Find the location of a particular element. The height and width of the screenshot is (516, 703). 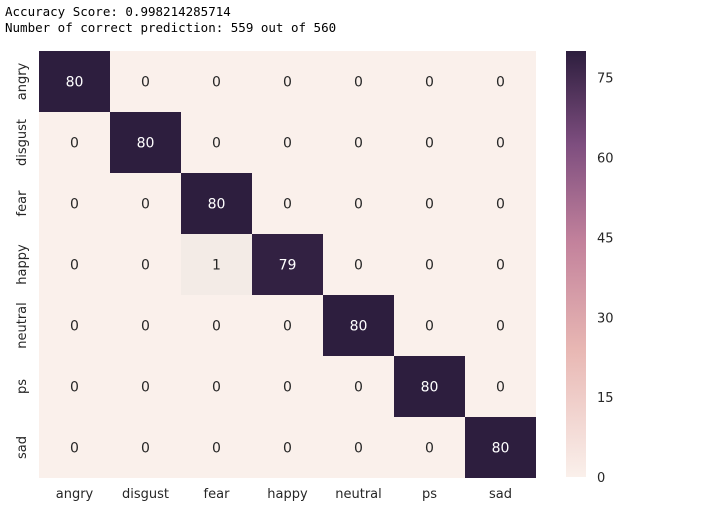

x-tick-label: angry is located at coordinates (75, 494).